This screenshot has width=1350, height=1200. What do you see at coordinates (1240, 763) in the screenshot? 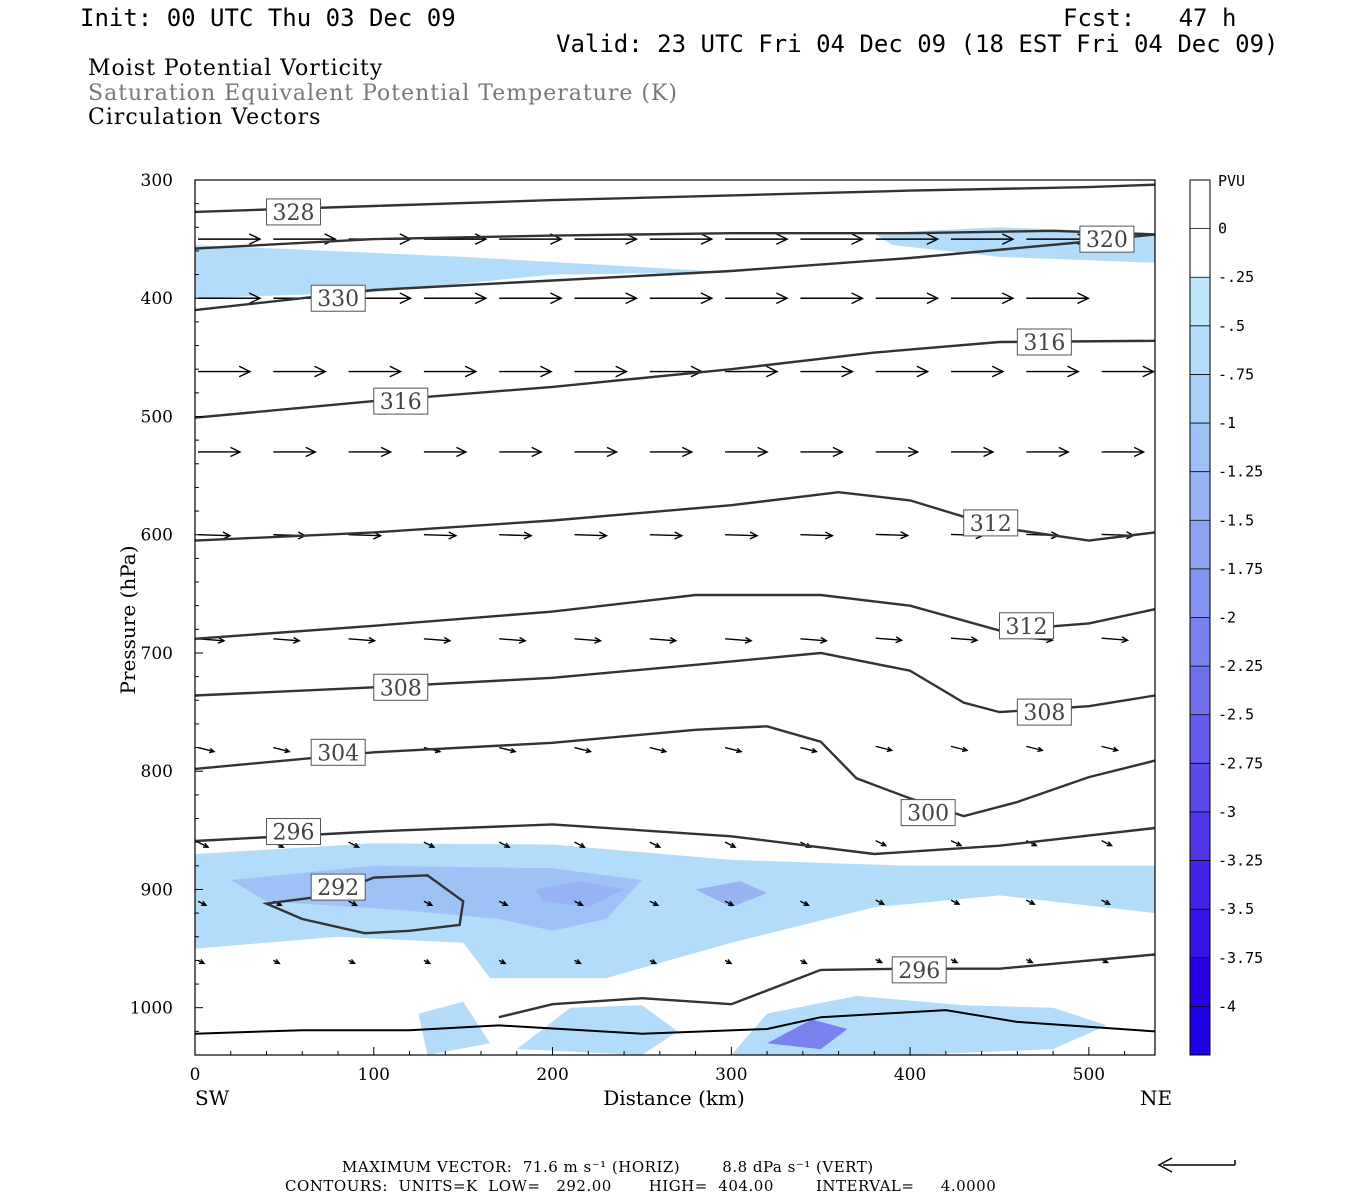
I see `colorbar-label-11: -2.75` at bounding box center [1240, 763].